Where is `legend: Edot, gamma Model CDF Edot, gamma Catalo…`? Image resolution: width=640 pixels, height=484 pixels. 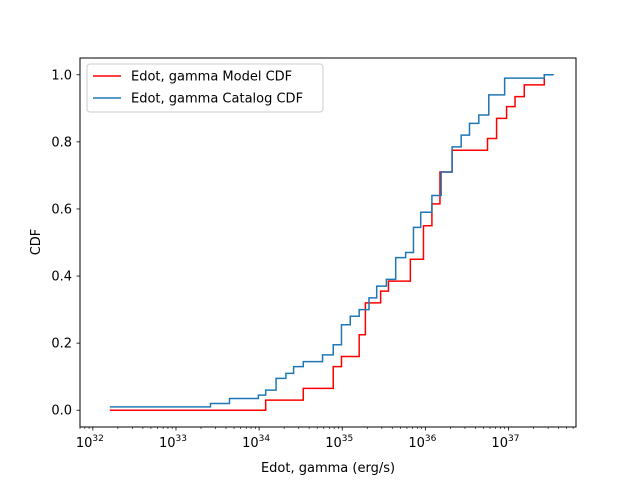 legend: Edot, gamma Model CDF Edot, gamma Catalo… is located at coordinates (205, 88).